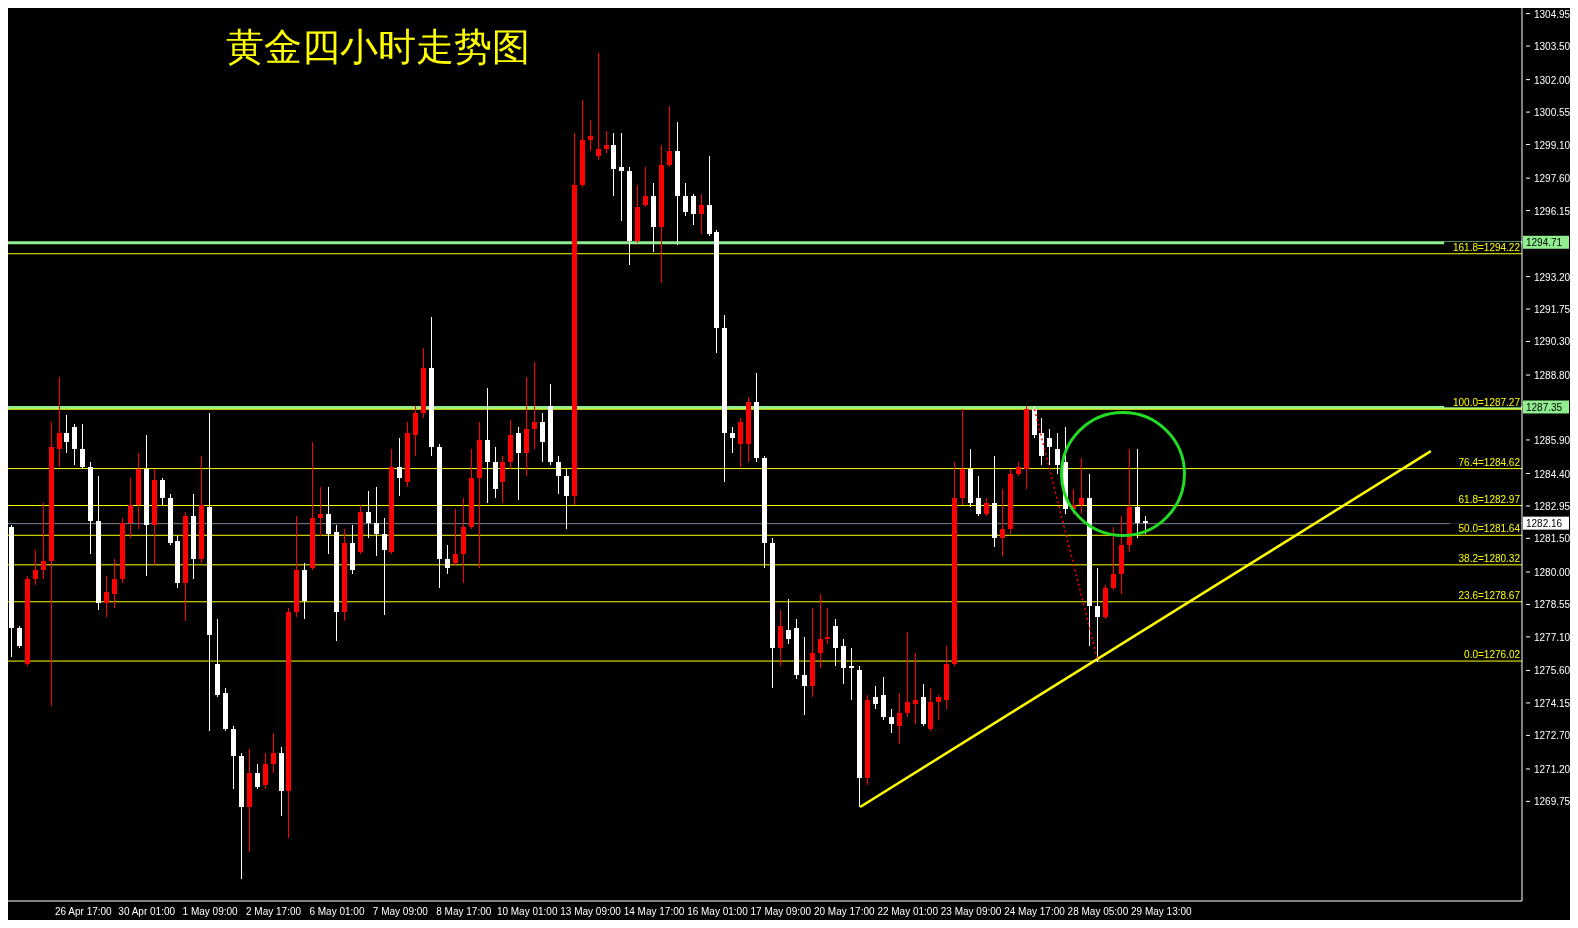 The image size is (1578, 928). What do you see at coordinates (1552, 47) in the screenshot?
I see `y-tick-label: 1303.50` at bounding box center [1552, 47].